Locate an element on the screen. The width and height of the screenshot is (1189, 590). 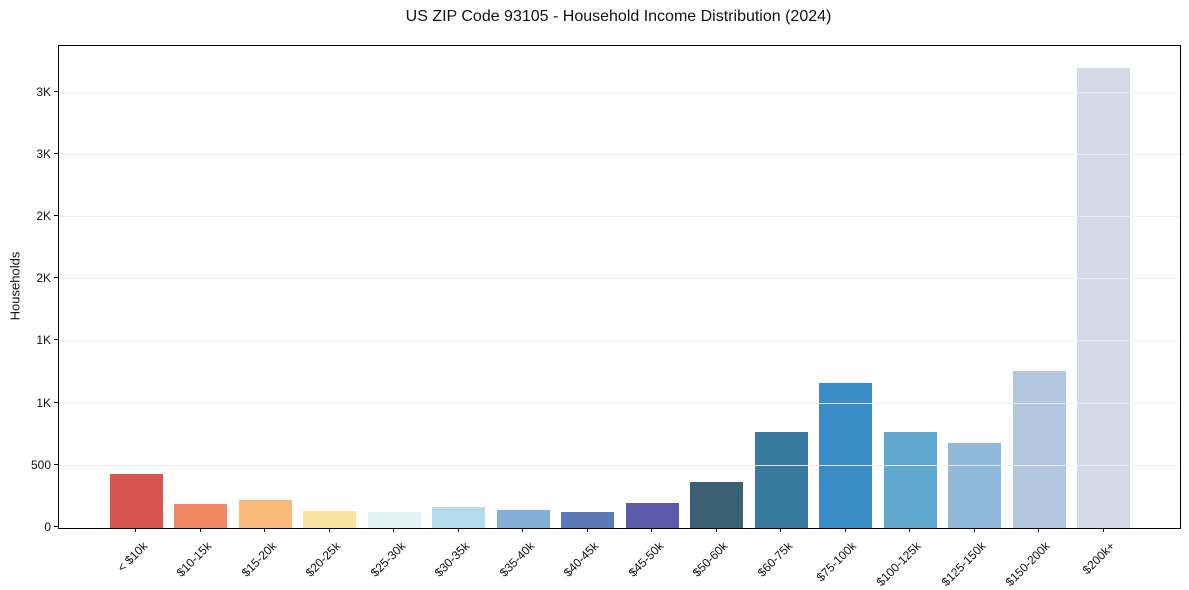
x-tick-label: $30-35k is located at coordinates (452, 559).